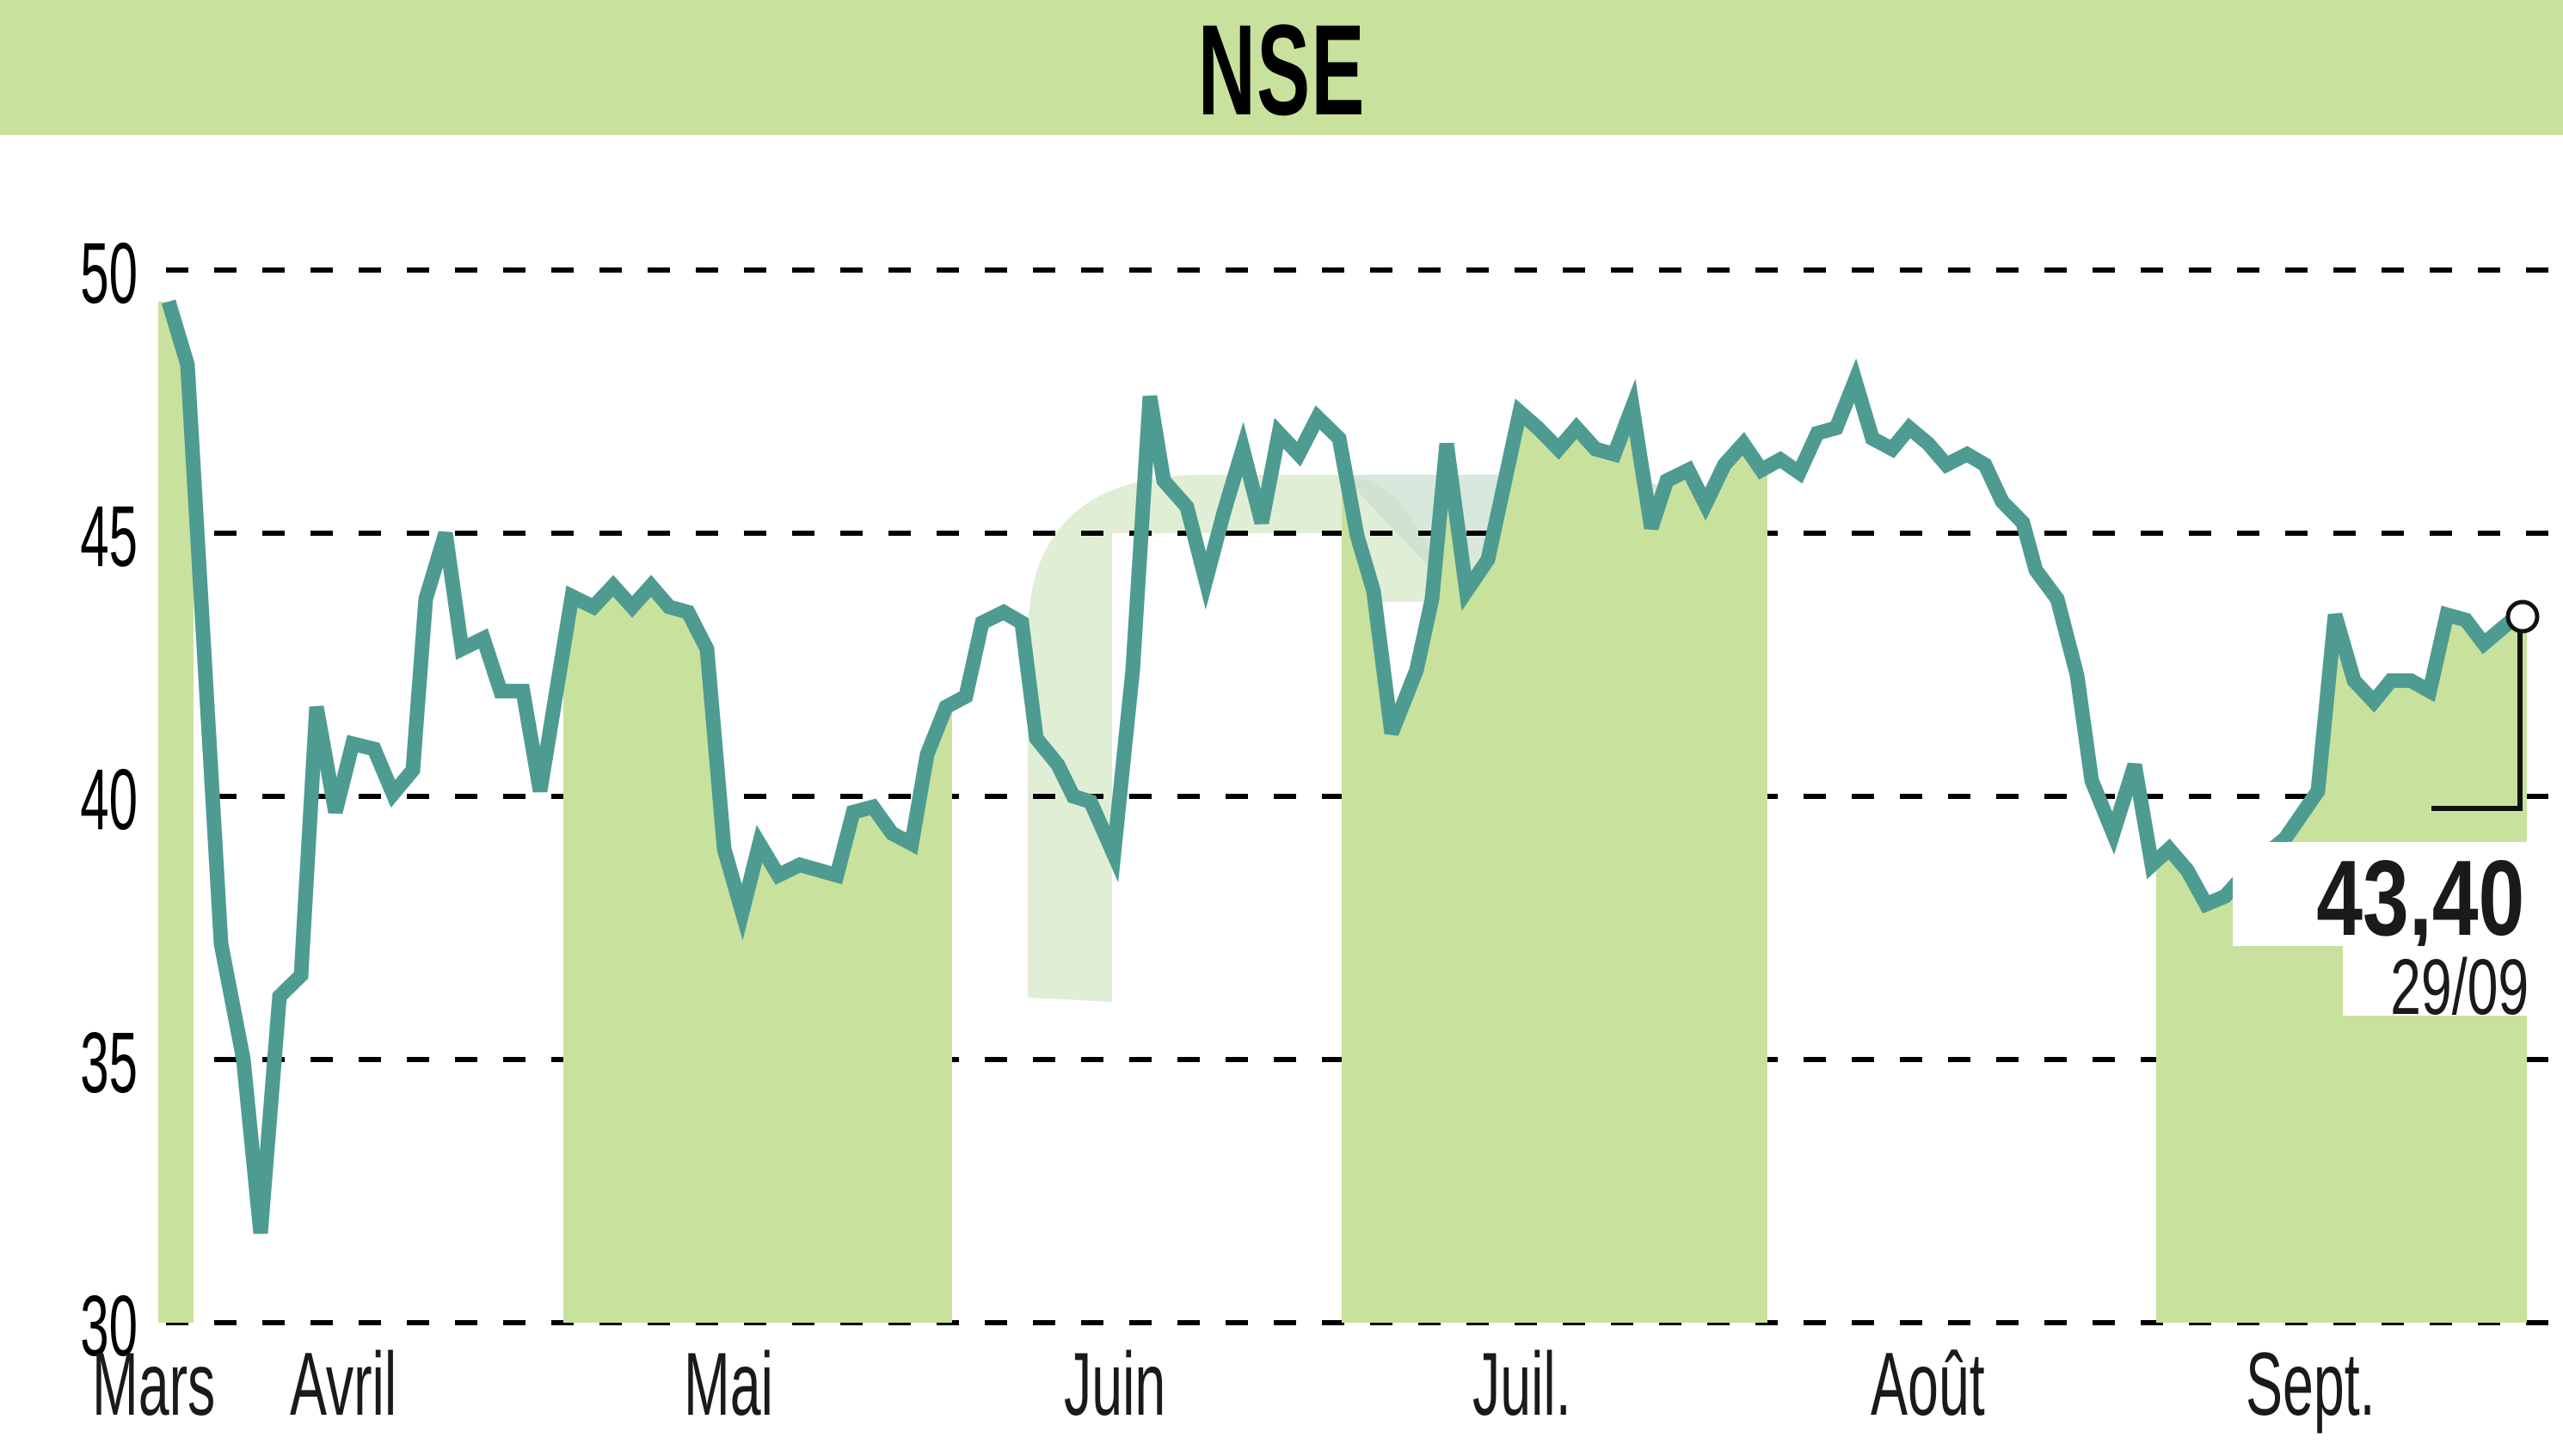 Image resolution: width=2563 pixels, height=1456 pixels. I want to click on y-tick-label-45: 45, so click(109, 536).